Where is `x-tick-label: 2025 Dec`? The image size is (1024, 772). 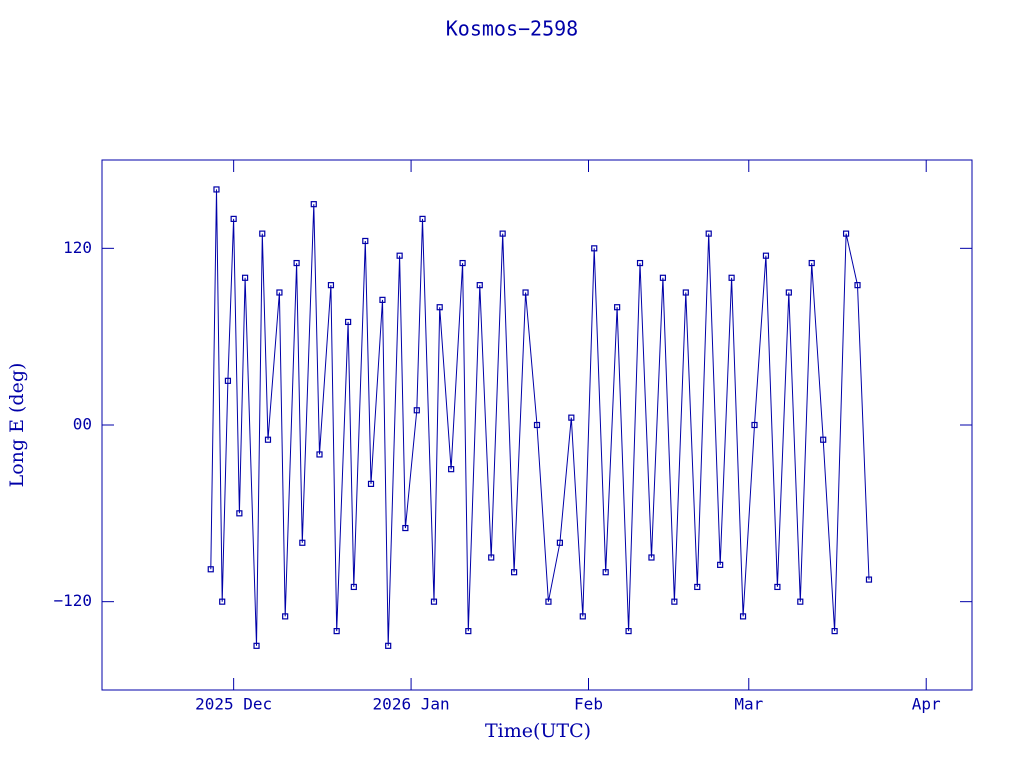 x-tick-label: 2025 Dec is located at coordinates (233, 704).